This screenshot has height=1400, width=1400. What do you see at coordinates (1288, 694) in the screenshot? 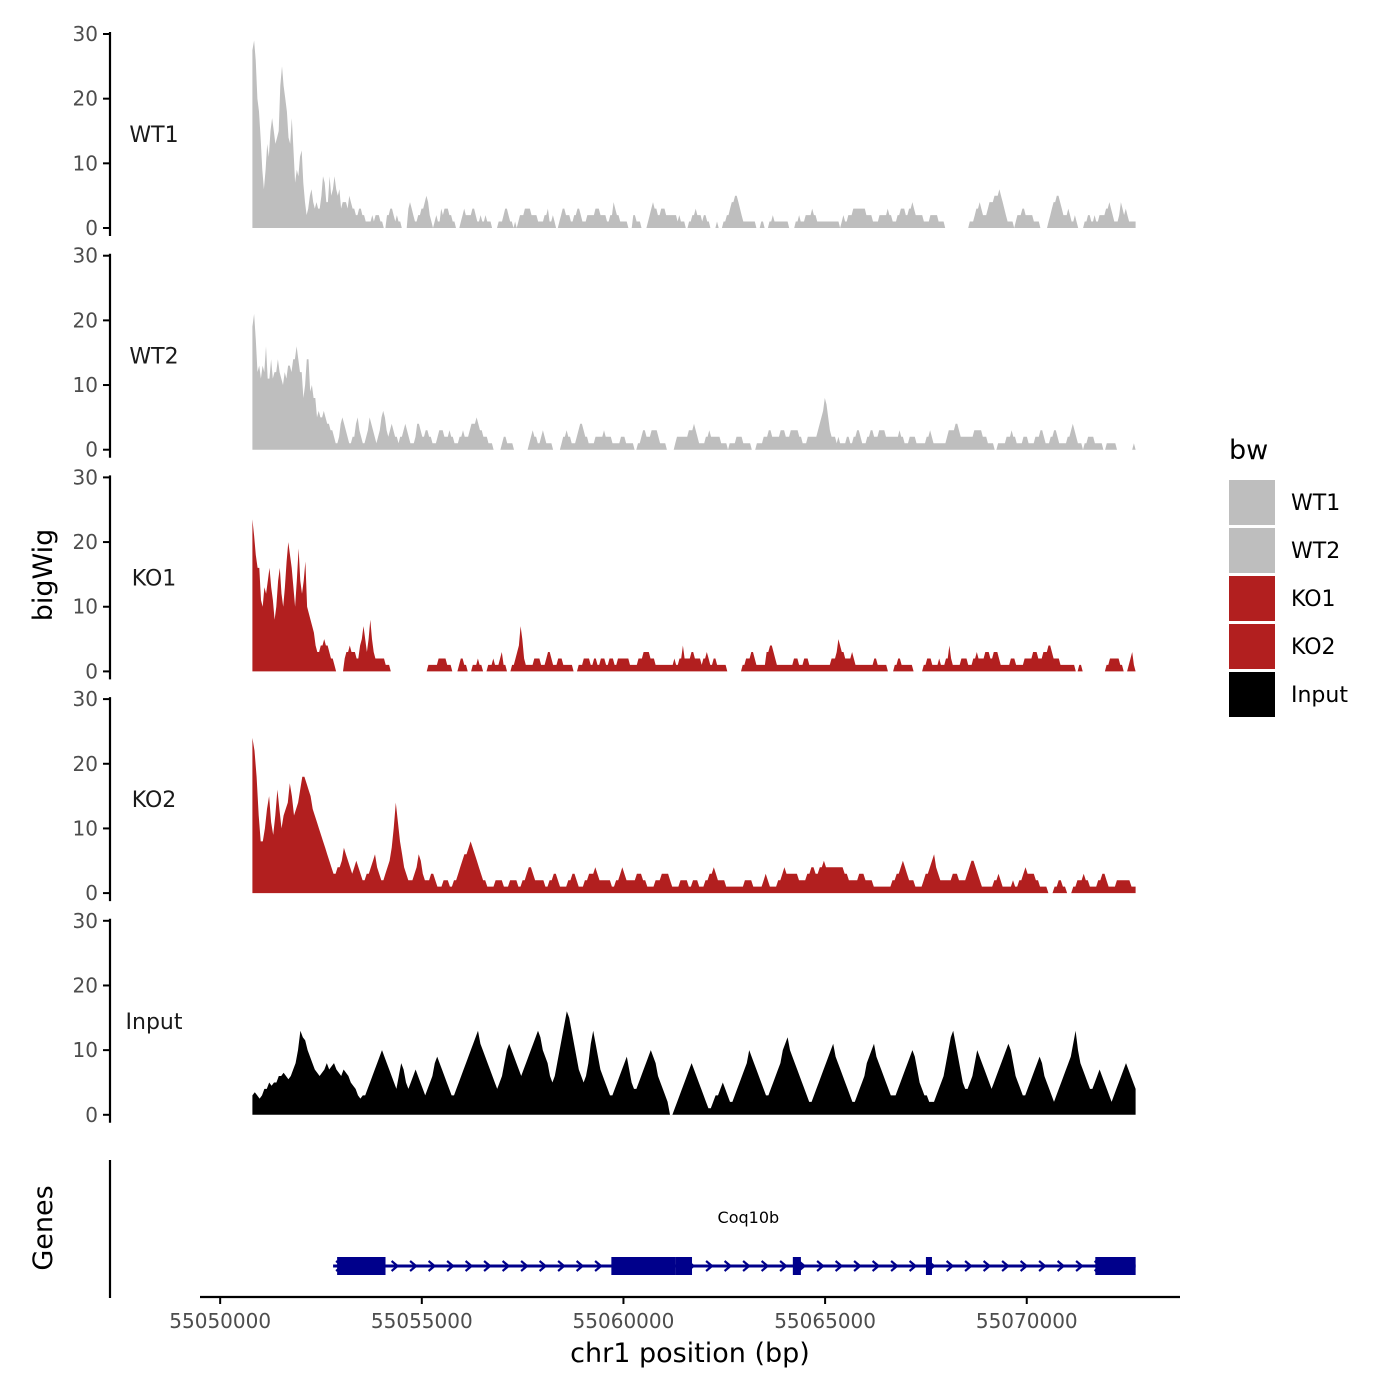
I see `legend-item-input: Input` at bounding box center [1288, 694].